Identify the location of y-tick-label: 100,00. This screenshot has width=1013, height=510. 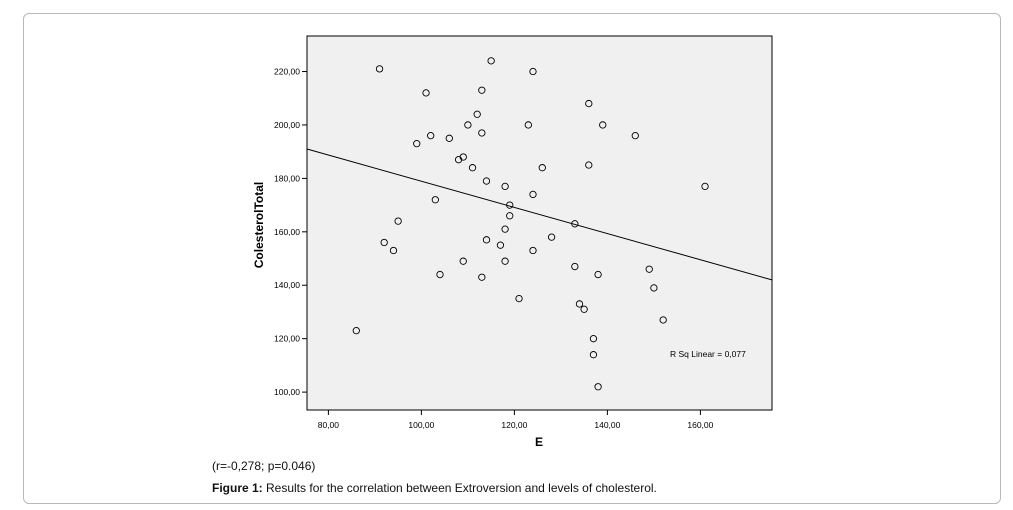
(287, 392).